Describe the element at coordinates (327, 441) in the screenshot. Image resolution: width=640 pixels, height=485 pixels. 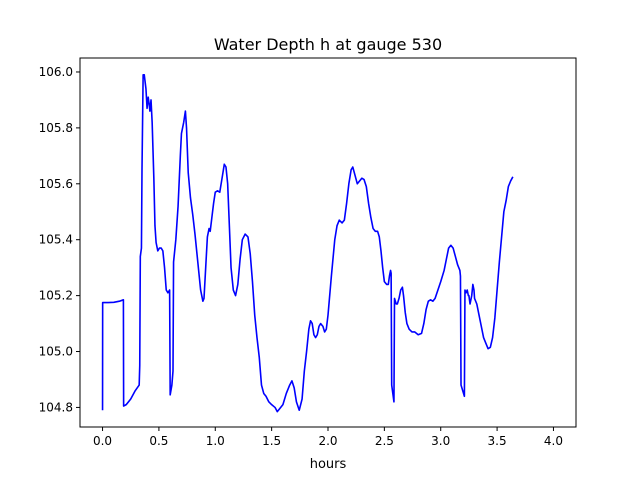
I see `x-tick-label: 2.0` at that location.